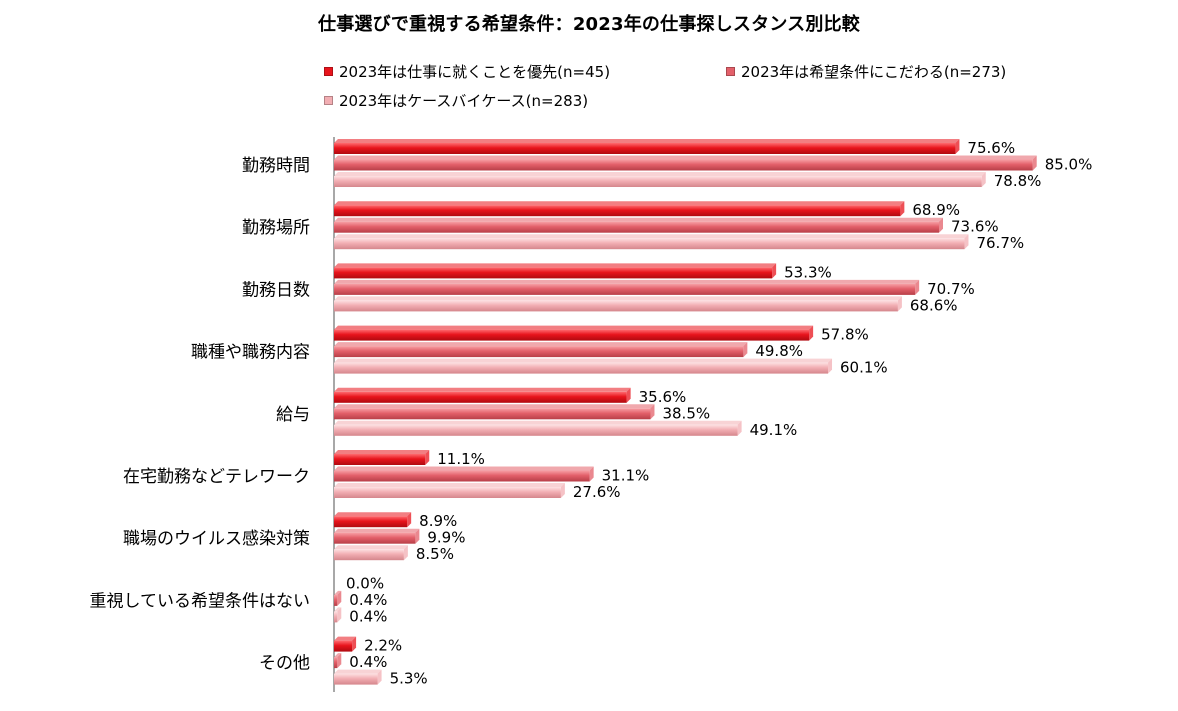 The height and width of the screenshot is (711, 1178). Describe the element at coordinates (446, 538) in the screenshot. I see `data-label: 9.9%` at that location.